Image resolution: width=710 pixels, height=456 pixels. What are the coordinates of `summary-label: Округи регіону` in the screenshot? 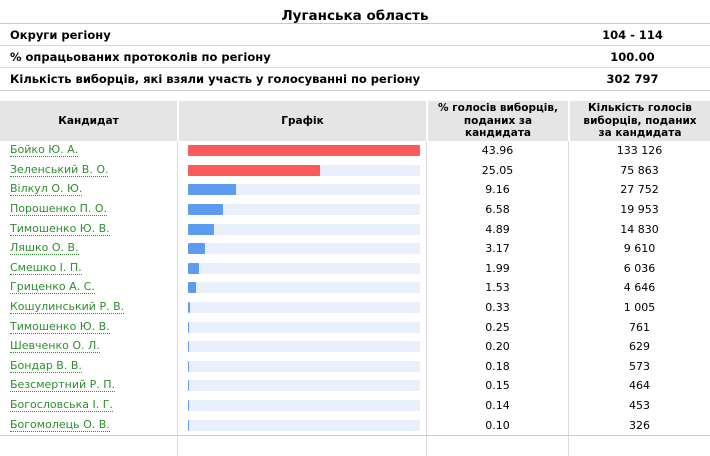 It's located at (60, 34).